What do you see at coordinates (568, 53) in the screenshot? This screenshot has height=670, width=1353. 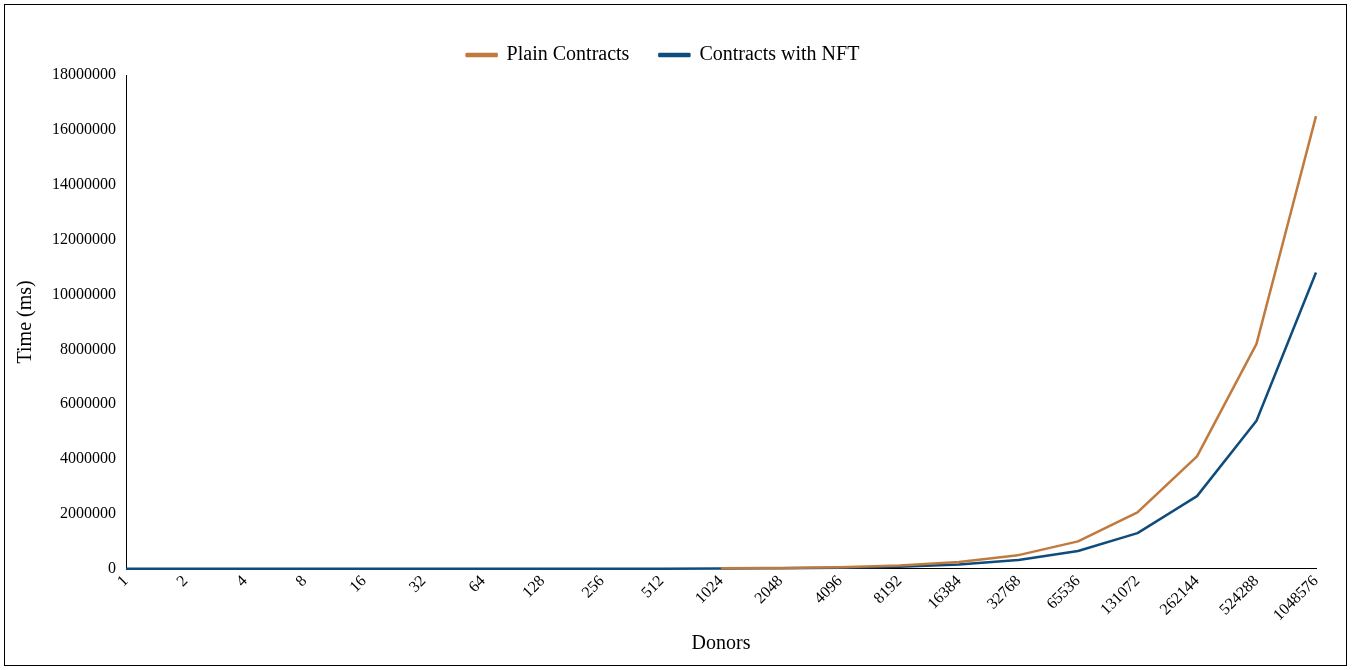 I see `legend-label: Plain Contracts` at bounding box center [568, 53].